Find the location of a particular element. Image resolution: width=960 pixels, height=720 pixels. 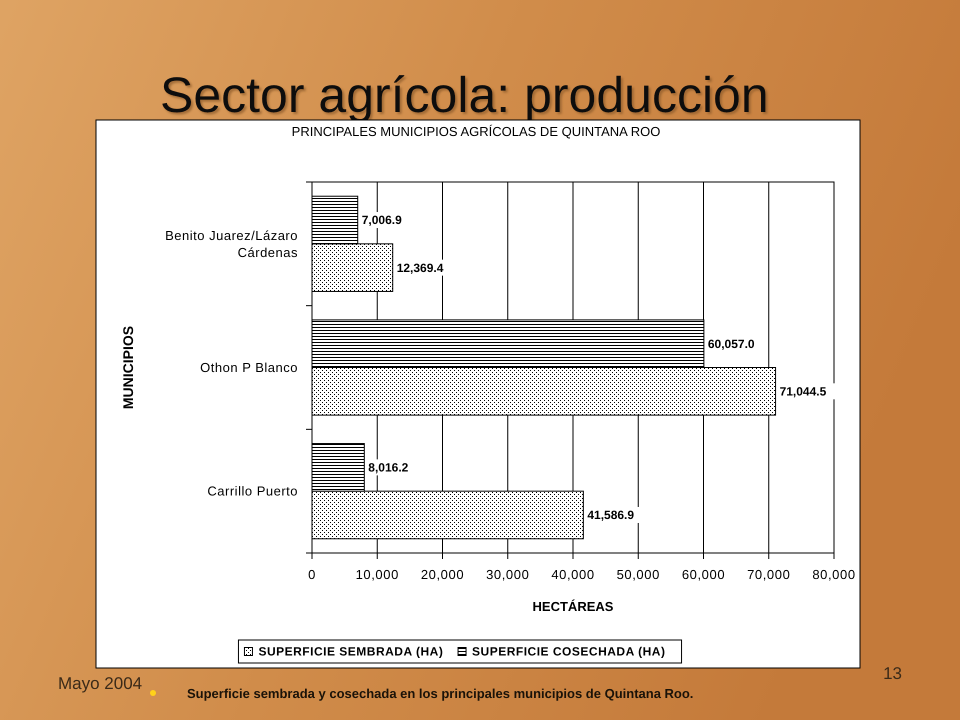

data-label: 41,586.9 is located at coordinates (610, 515).